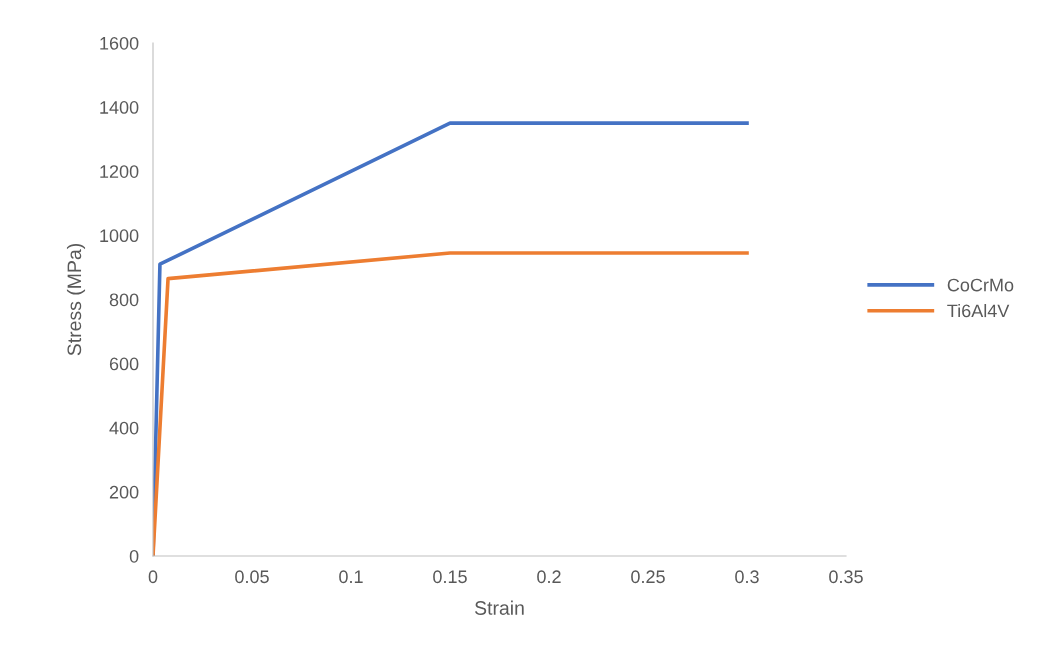  Describe the element at coordinates (499, 607) in the screenshot. I see `x-axis-title: Strain` at that location.